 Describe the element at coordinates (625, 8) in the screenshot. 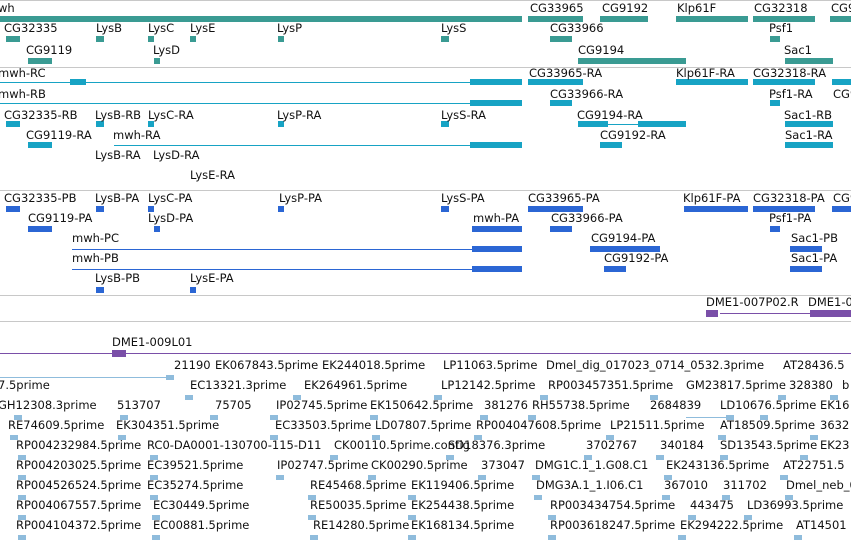

I see `gene-label: CG9192` at that location.